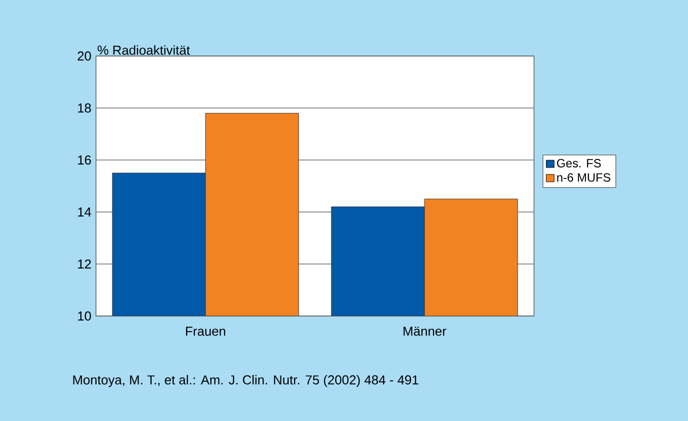 This screenshot has width=688, height=421. What do you see at coordinates (144, 50) in the screenshot?
I see `y-axis-title: % Radioaktivität` at bounding box center [144, 50].